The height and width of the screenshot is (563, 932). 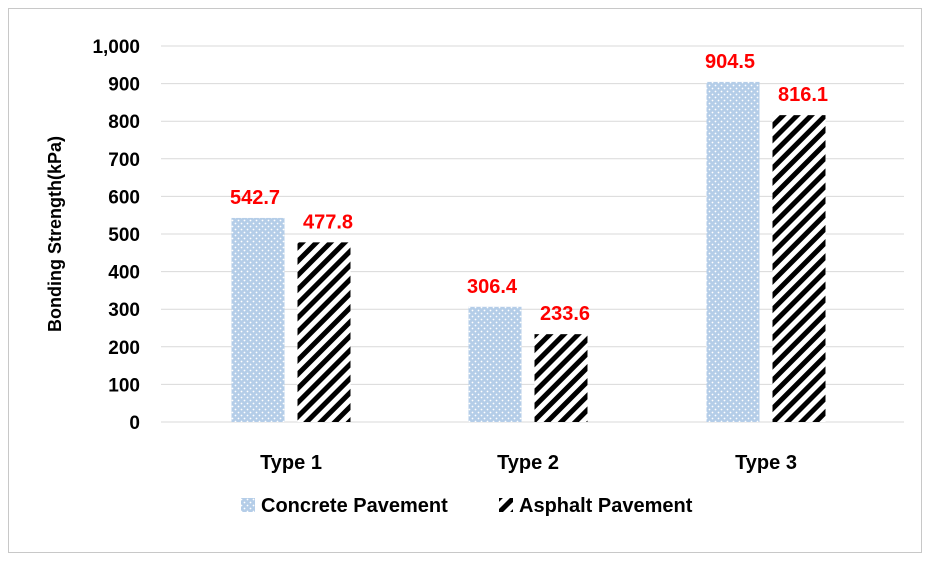 I want to click on y-tick-label: 500, so click(x=124, y=235).